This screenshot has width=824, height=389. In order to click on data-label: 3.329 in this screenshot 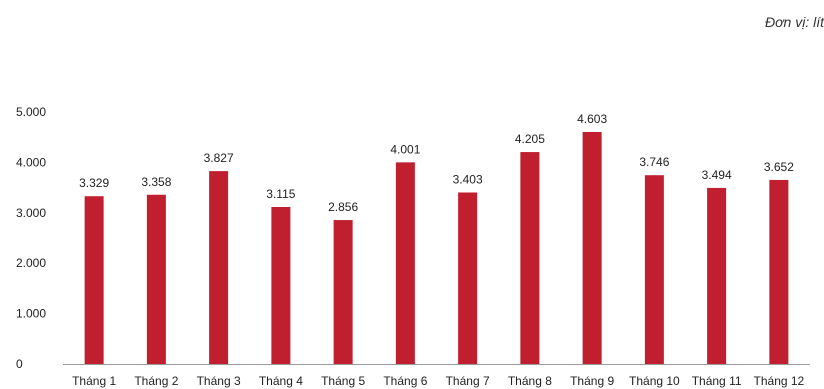, I will do `click(94, 183)`.